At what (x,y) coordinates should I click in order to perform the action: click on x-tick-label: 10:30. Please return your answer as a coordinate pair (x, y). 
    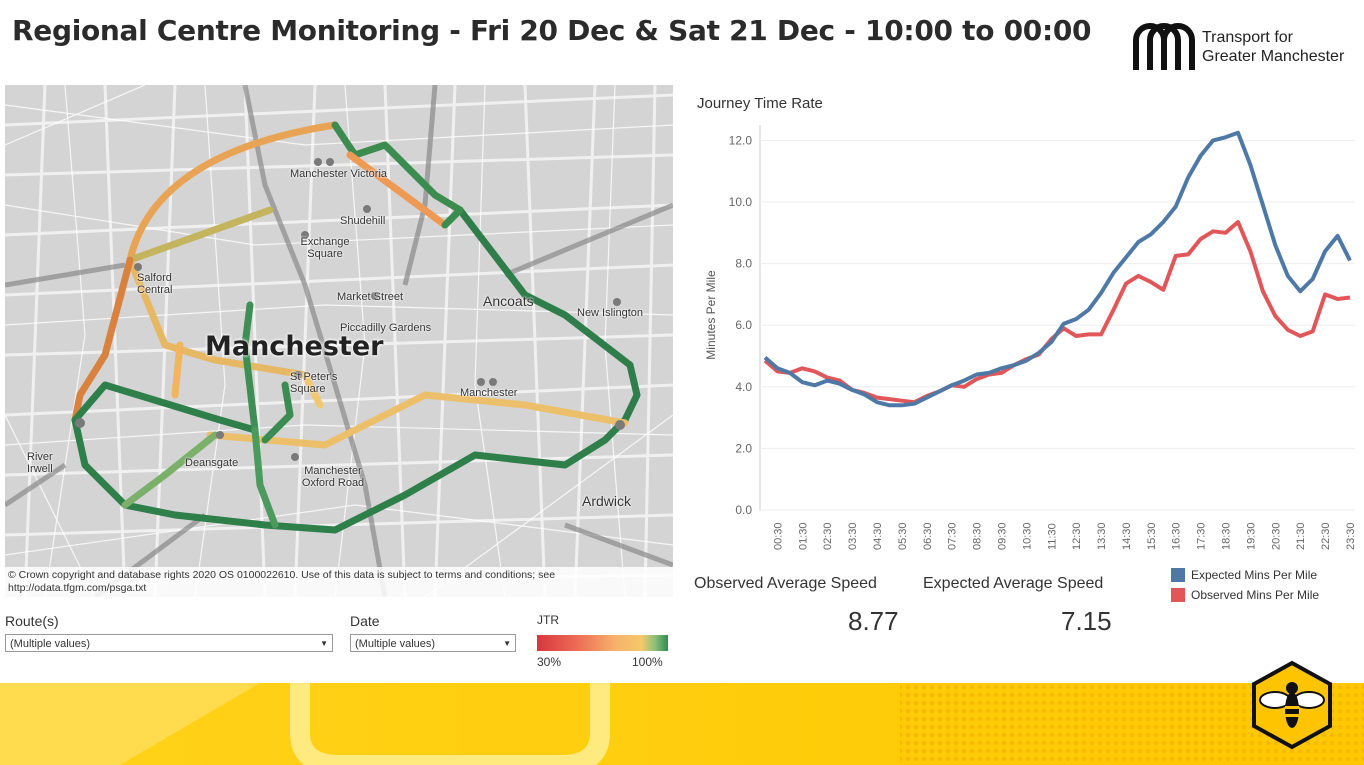
    Looking at the image, I should click on (1027, 536).